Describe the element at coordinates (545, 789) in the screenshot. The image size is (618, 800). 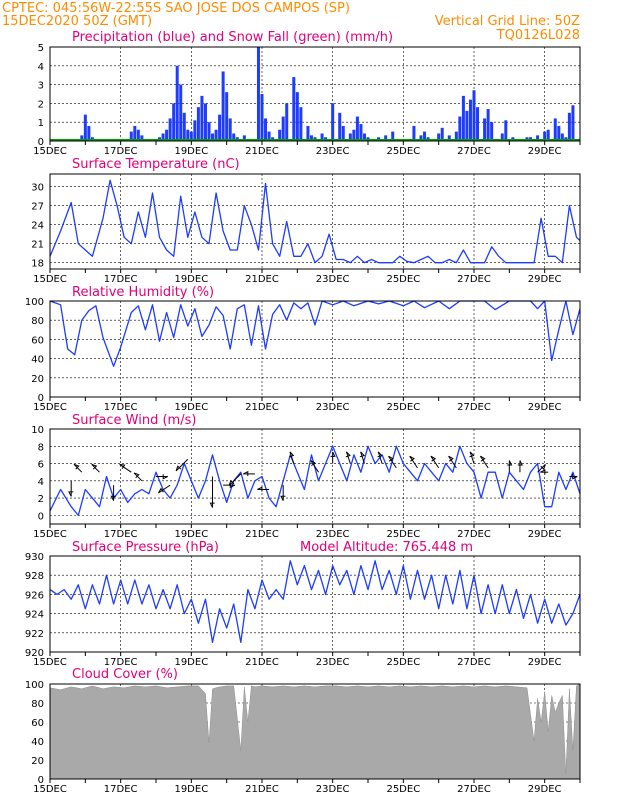
I see `cloud-xtick-label: 29DEC` at that location.